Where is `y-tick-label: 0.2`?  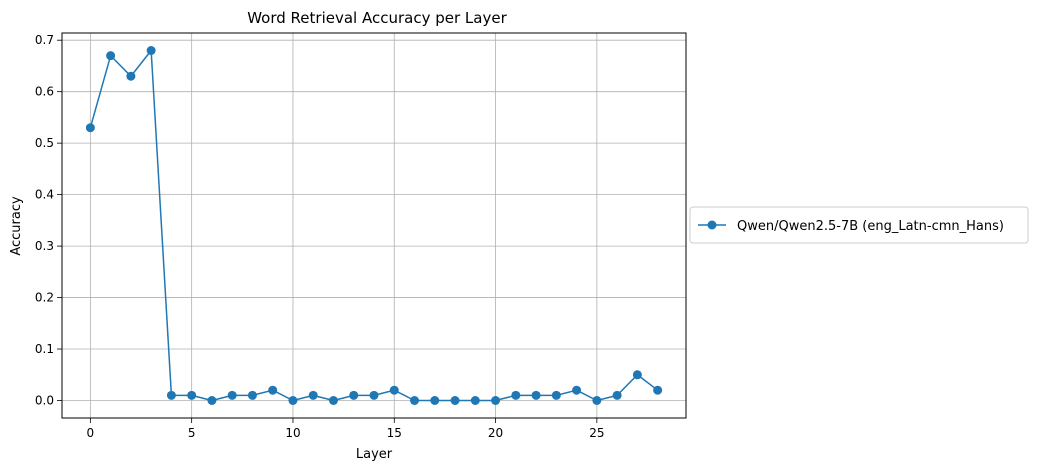
y-tick-label: 0.2 is located at coordinates (44, 298).